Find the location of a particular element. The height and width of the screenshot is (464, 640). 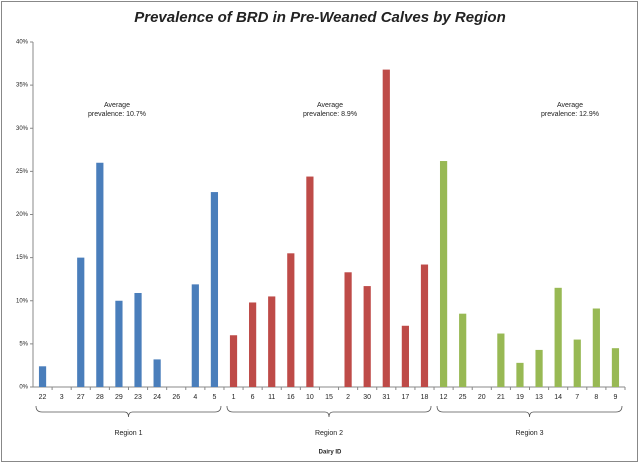

annotation: prevalence: 12.9% is located at coordinates (570, 114).